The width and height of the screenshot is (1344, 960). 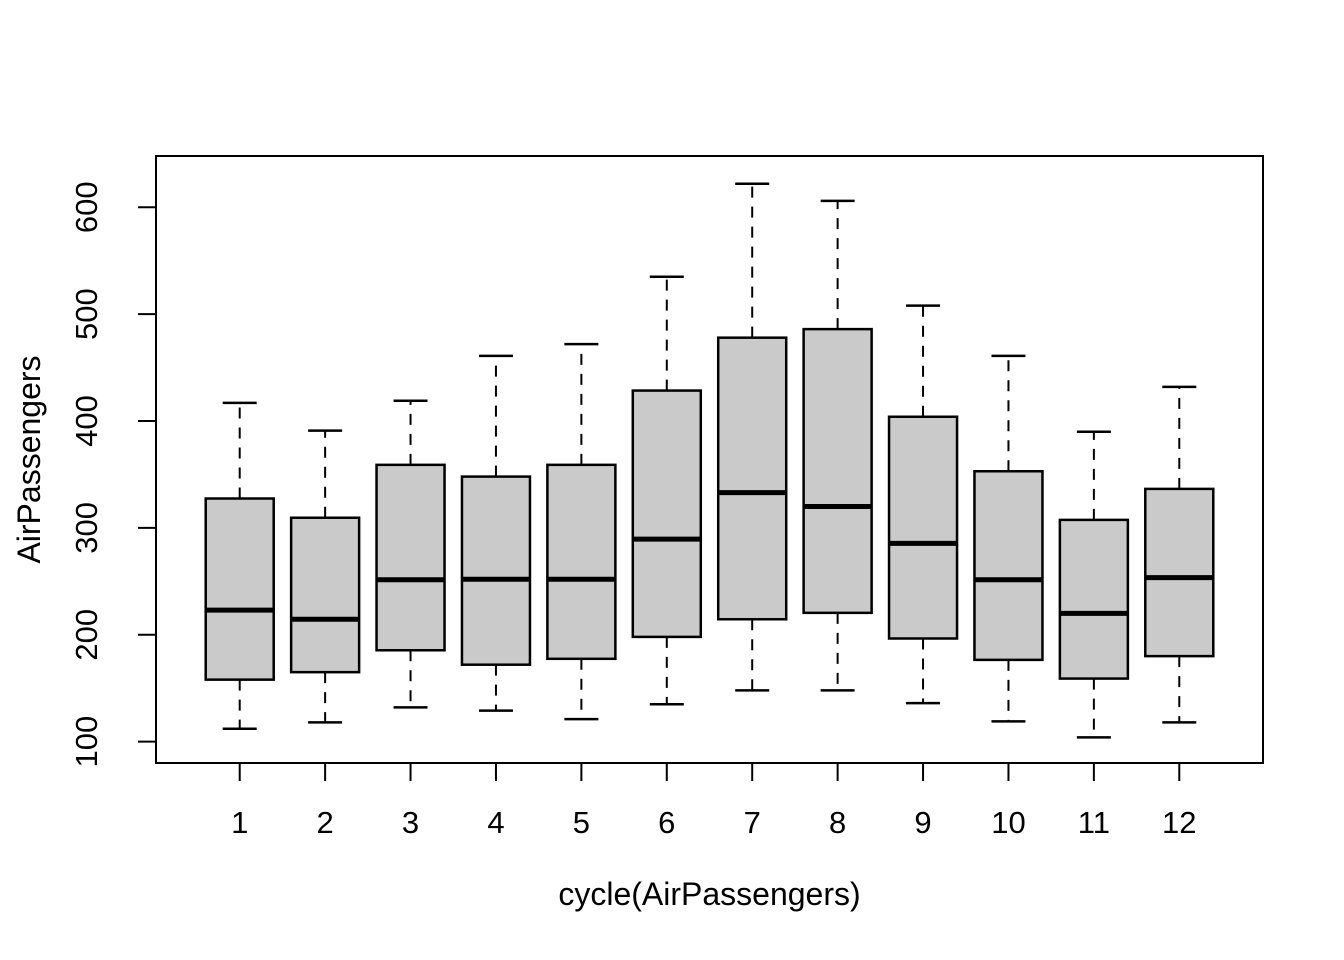 What do you see at coordinates (86, 314) in the screenshot?
I see `y-tick-label: 500` at bounding box center [86, 314].